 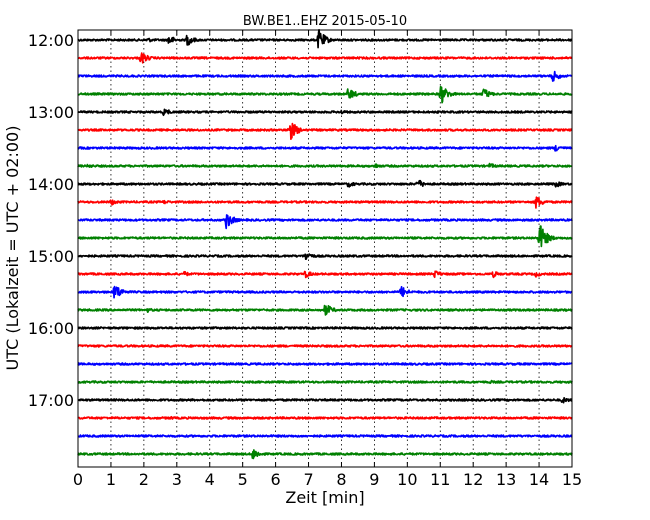 I want to click on y-tick-label: 15:00, so click(x=51, y=256).